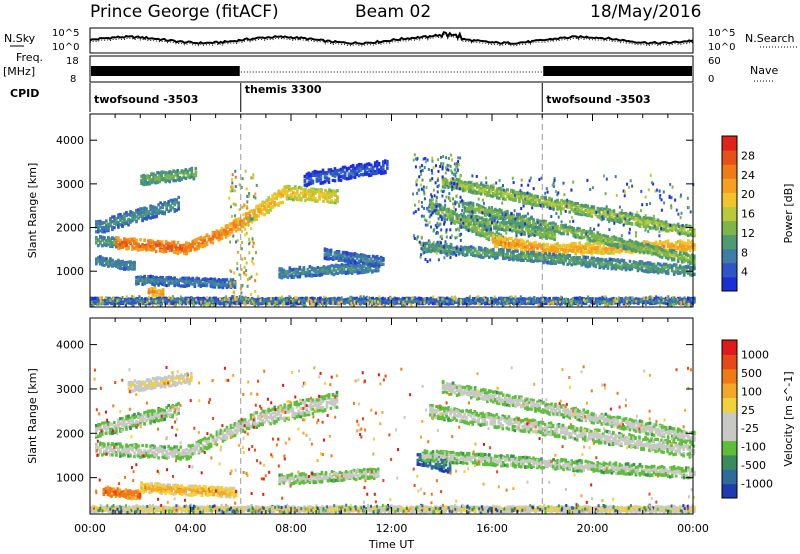 This screenshot has width=800, height=554. Describe the element at coordinates (72, 61) in the screenshot. I see `freq-axis-top: 18` at that location.